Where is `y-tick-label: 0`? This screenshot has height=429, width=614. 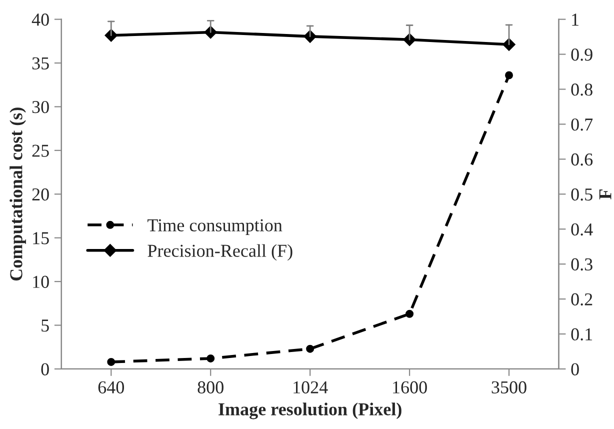
y-tick-label: 0 is located at coordinates (45, 369).